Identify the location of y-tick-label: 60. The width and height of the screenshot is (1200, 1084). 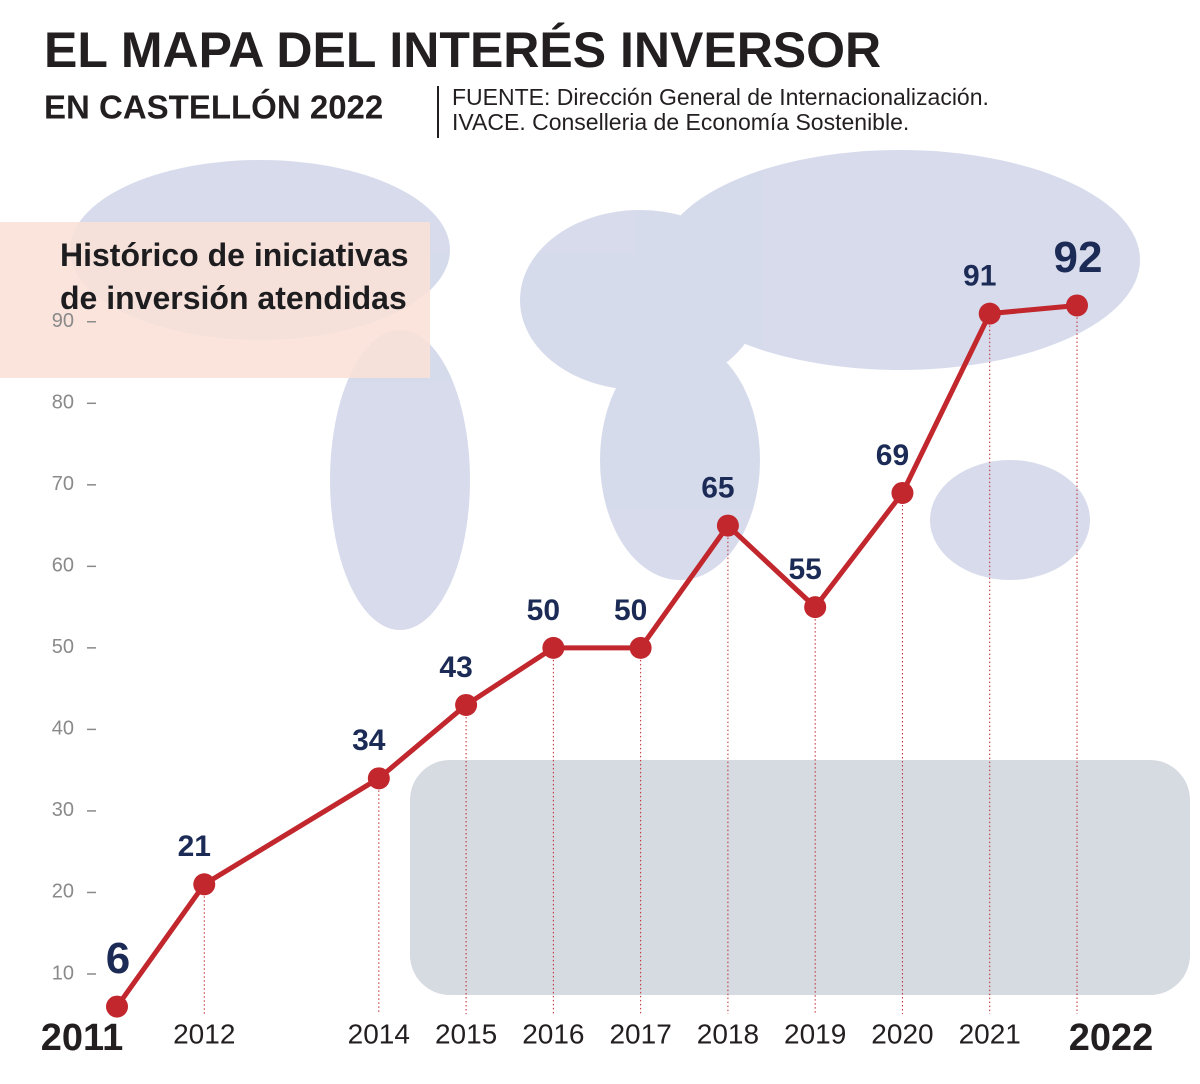
(63, 566).